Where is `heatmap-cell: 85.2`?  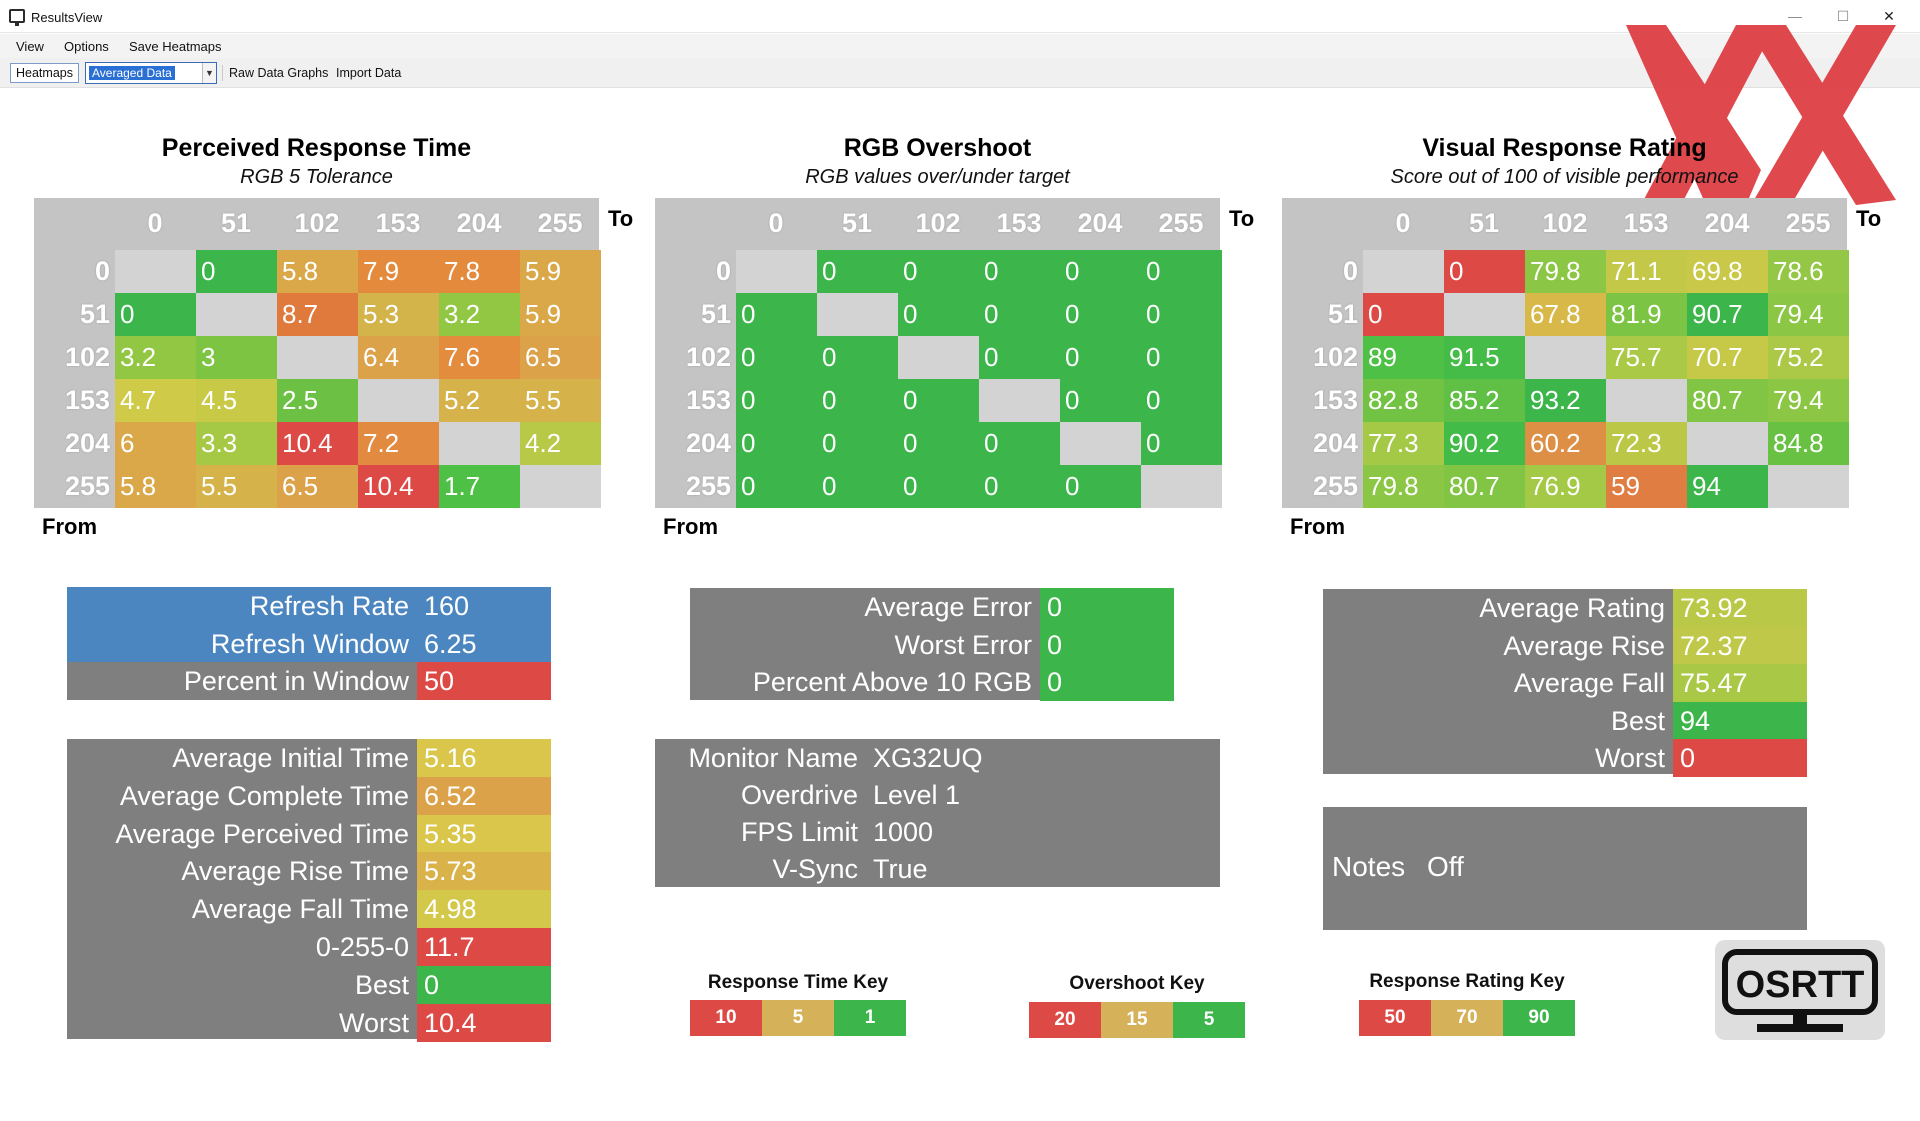 heatmap-cell: 85.2 is located at coordinates (1484, 400).